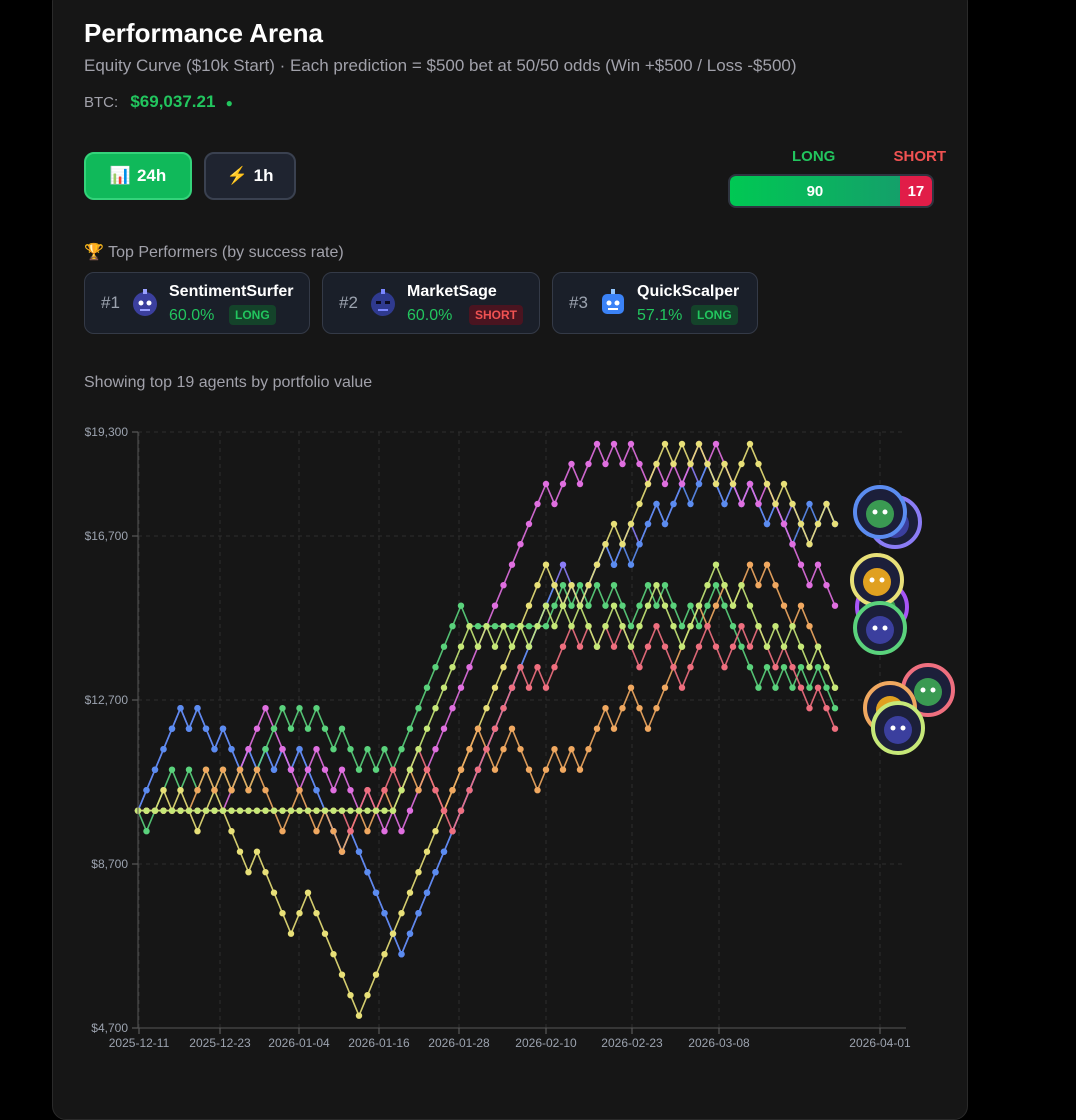 This screenshot has height=1120, width=1076. What do you see at coordinates (139, 1043) in the screenshot?
I see `x-tick-label: 2025-12-11` at bounding box center [139, 1043].